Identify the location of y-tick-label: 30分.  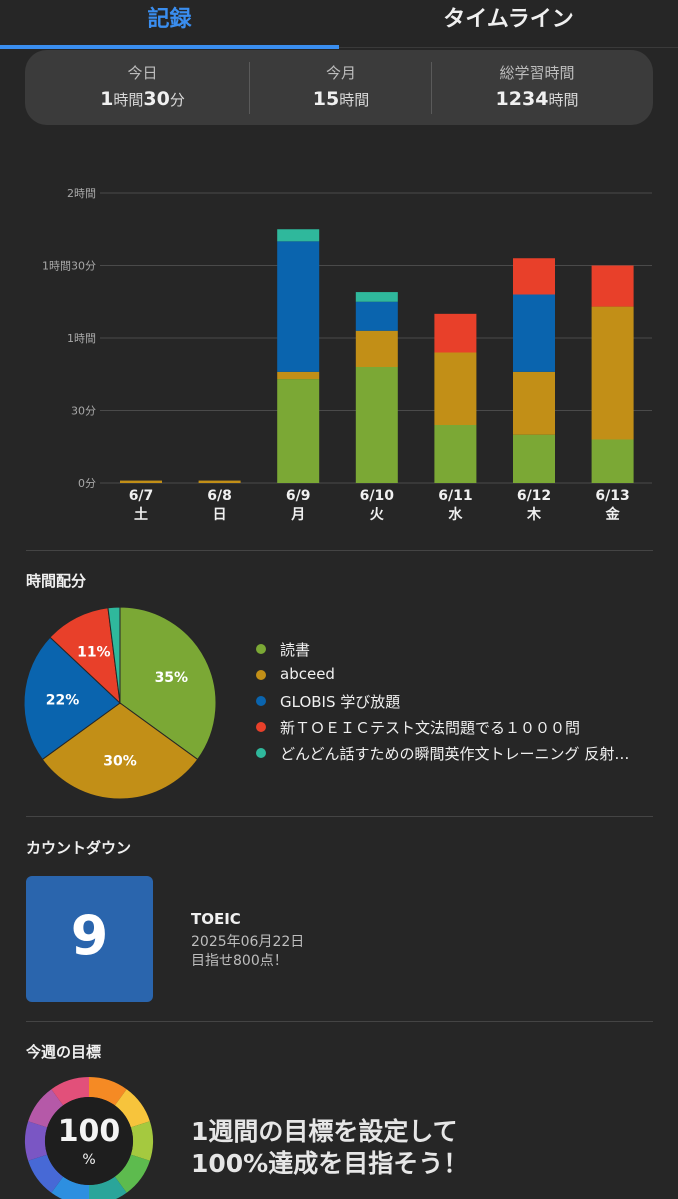
(83, 411).